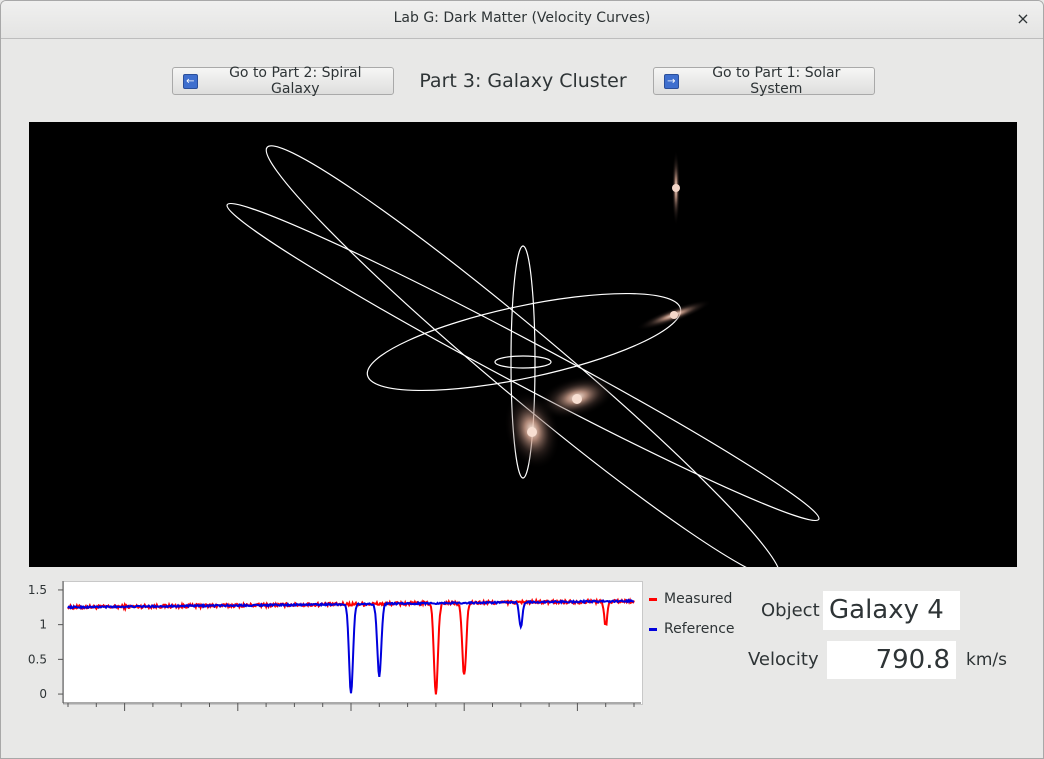 The height and width of the screenshot is (759, 1044). I want to click on legend-item-reference: Reference, so click(692, 629).